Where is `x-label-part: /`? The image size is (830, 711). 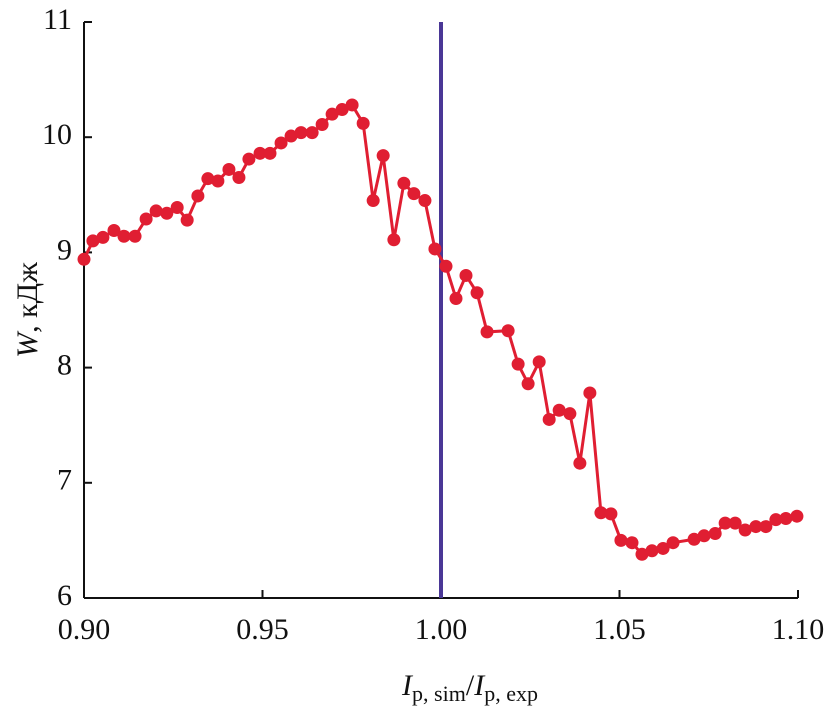
x-label-part: / is located at coordinates (470, 685).